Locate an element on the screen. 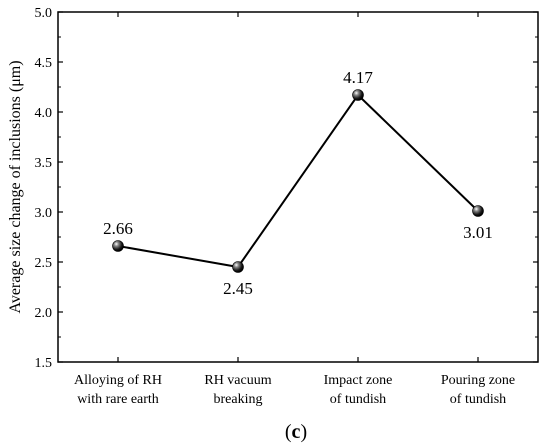 The width and height of the screenshot is (550, 447). y-tick-label: 3.0 is located at coordinates (44, 213).